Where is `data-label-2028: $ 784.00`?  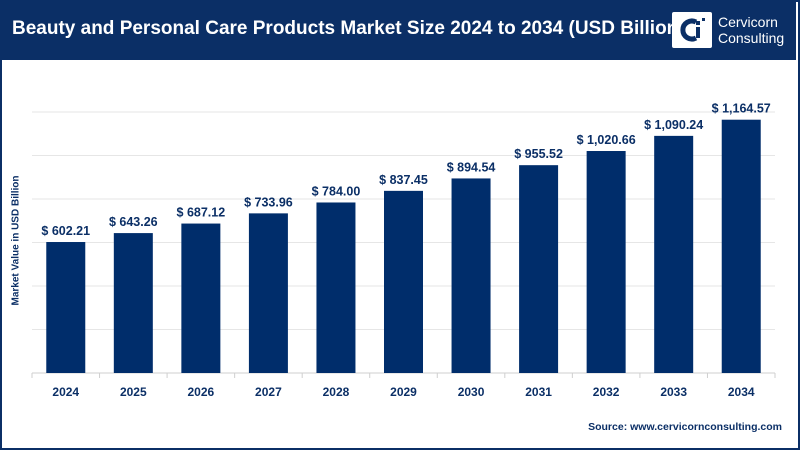
data-label-2028: $ 784.00 is located at coordinates (336, 191).